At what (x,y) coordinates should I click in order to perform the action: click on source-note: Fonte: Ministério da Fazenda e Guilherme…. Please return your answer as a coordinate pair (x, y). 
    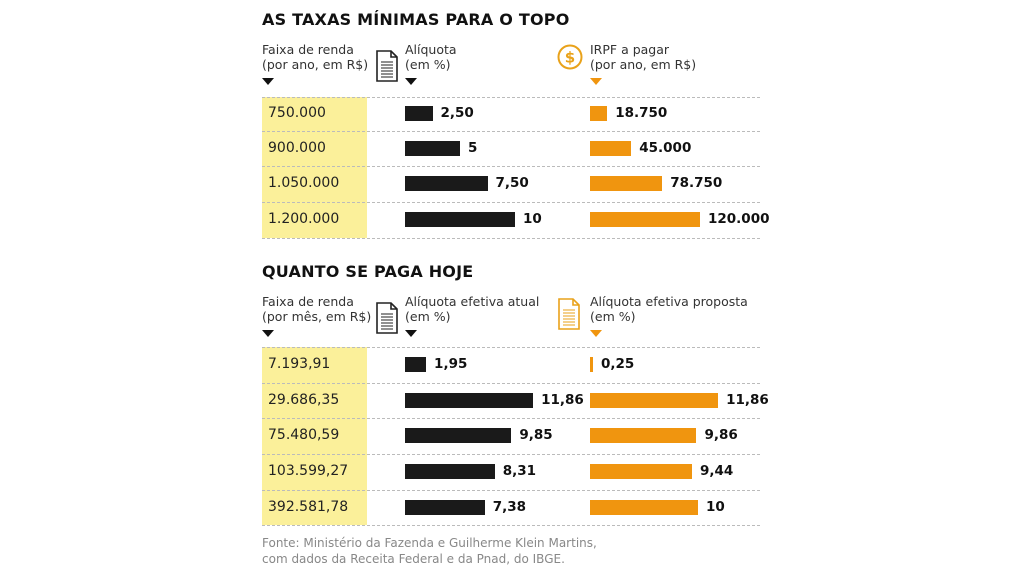
    Looking at the image, I should click on (429, 551).